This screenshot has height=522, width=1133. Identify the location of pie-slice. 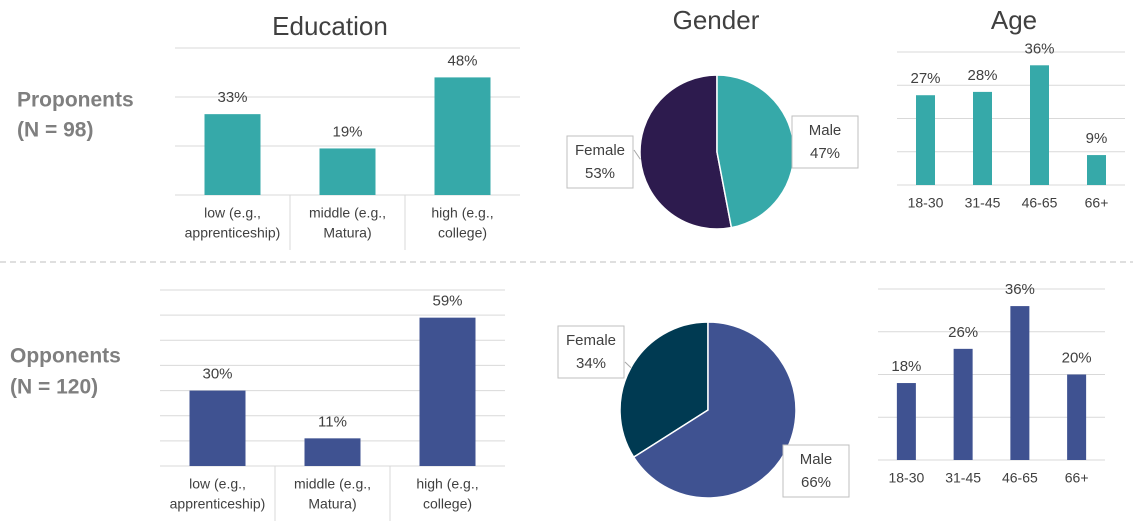
(755, 151).